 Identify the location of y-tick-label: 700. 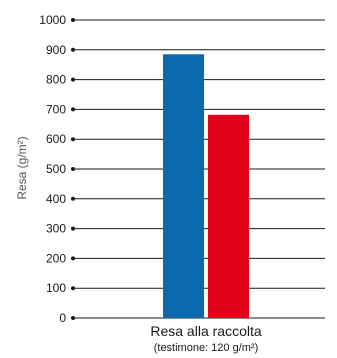
(56, 109).